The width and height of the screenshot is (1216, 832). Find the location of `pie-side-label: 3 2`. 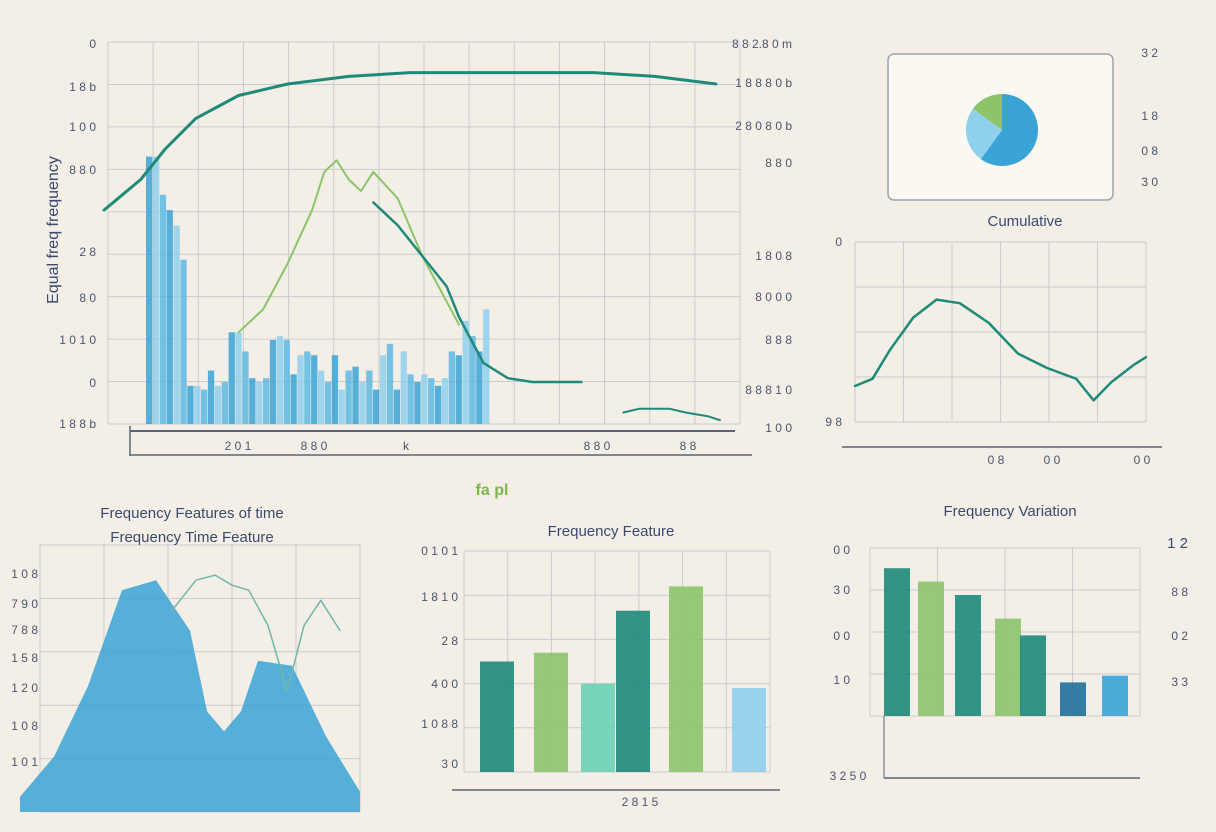

pie-side-label: 3 2 is located at coordinates (1149, 53).